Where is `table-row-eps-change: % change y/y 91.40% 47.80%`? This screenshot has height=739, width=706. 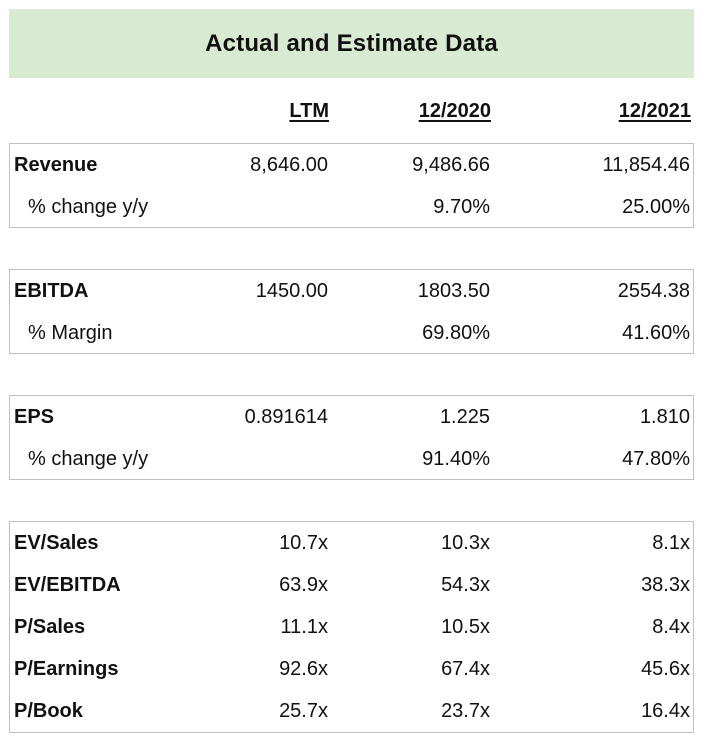 table-row-eps-change: % change y/y 91.40% 47.80% is located at coordinates (351, 459).